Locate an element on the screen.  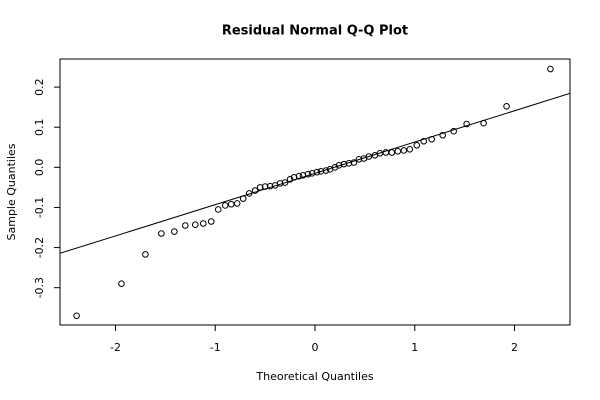
x-tick-label: -2 is located at coordinates (115, 347).